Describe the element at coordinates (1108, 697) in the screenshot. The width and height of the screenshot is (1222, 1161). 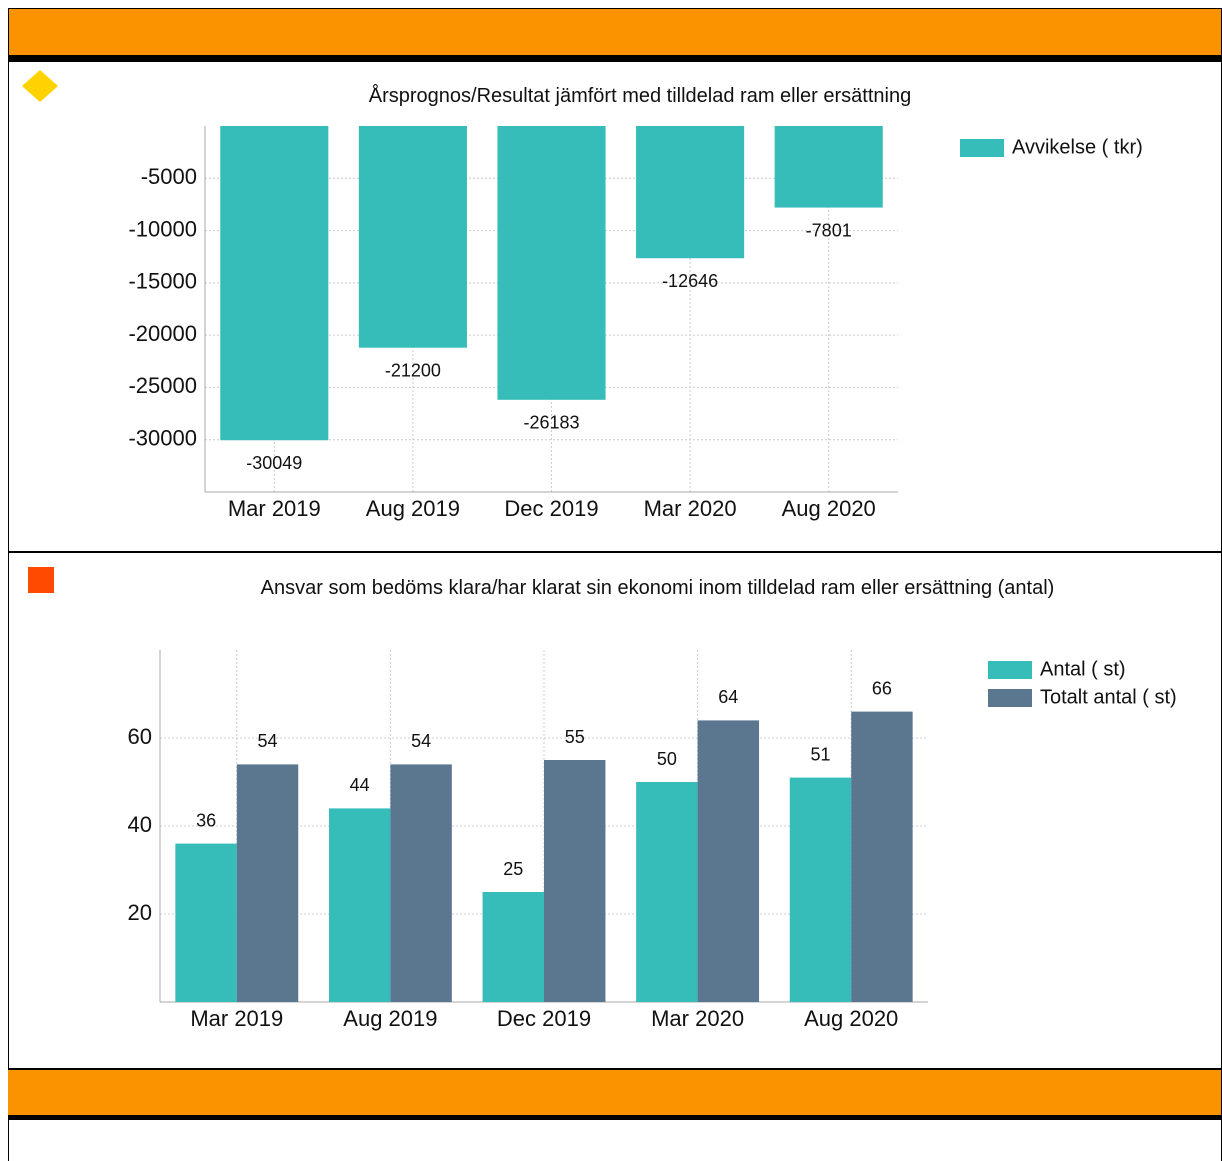
I see `legend-label: Totalt antal ( st)` at that location.